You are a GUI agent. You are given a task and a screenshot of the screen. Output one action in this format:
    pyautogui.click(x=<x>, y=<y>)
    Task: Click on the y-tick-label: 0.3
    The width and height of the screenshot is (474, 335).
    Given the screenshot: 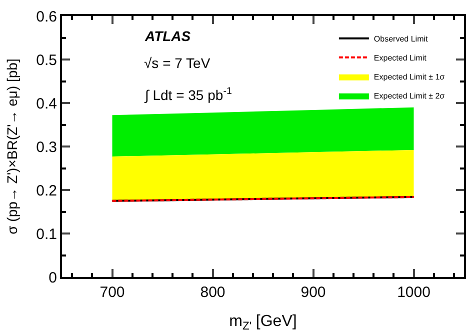 What is the action you would take?
    pyautogui.click(x=46, y=147)
    